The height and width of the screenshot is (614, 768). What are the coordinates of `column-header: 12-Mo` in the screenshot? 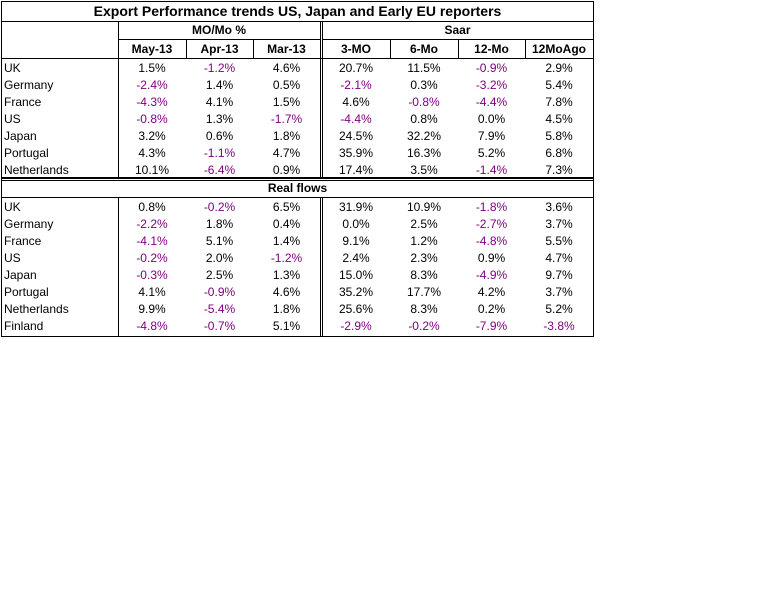 It's located at (491, 49).